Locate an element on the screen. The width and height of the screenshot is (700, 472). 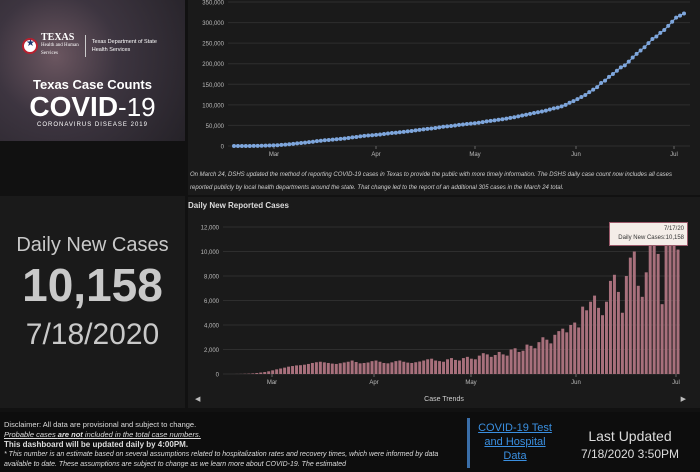
y-tick-label: 6,000 is located at coordinates (212, 302).